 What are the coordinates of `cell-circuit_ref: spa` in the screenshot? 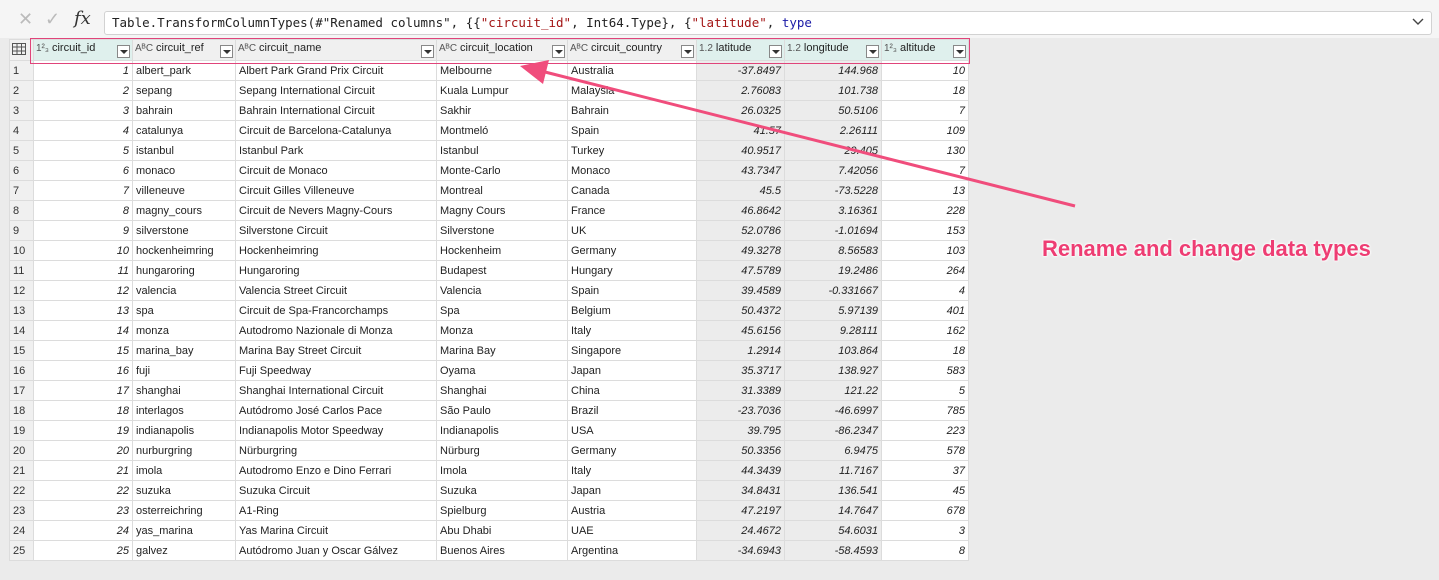 It's located at (184, 310).